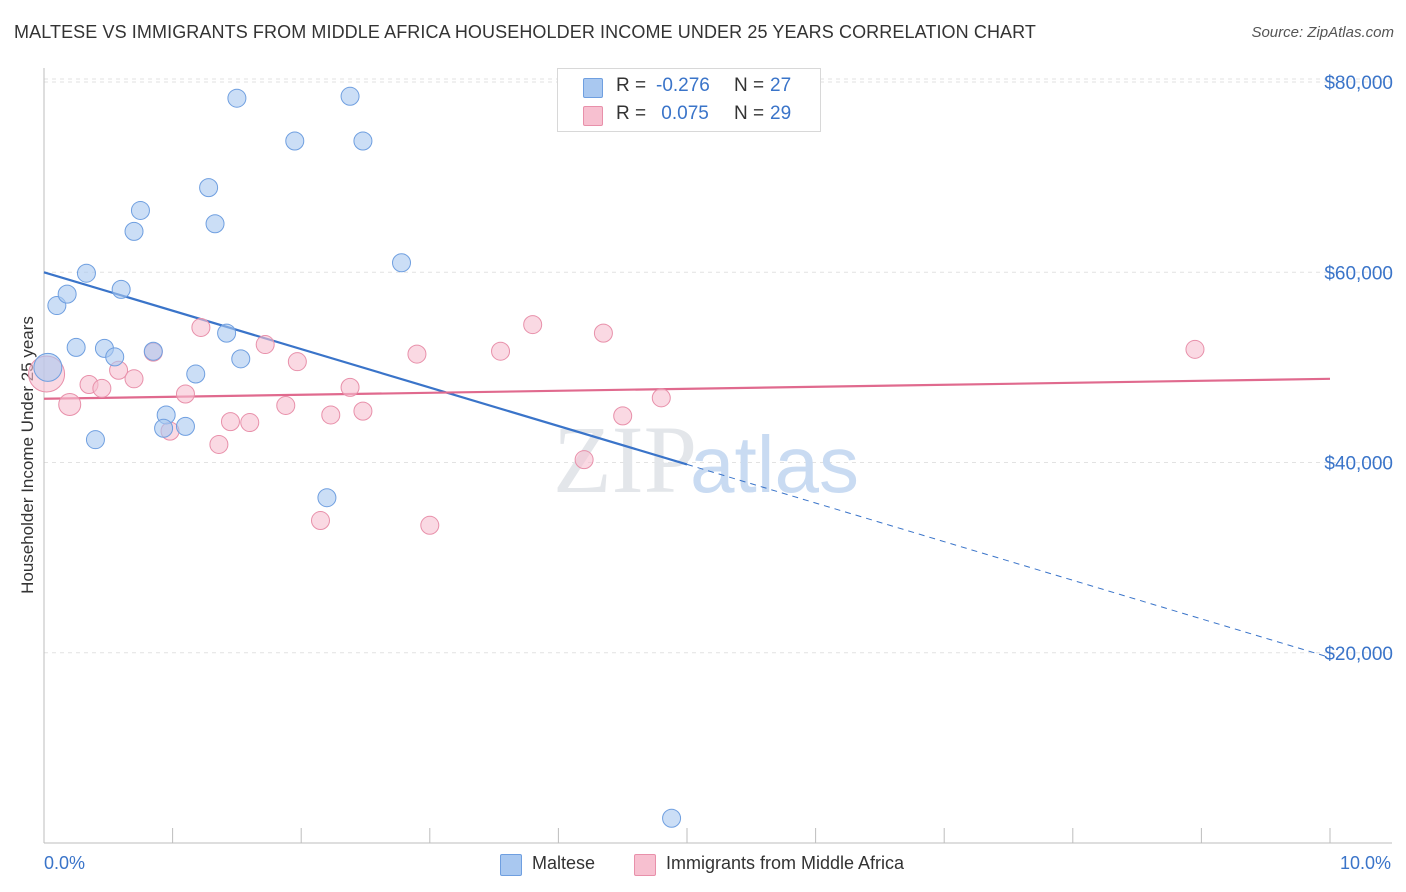 This screenshot has width=1406, height=892. What do you see at coordinates (593, 116) in the screenshot?
I see `legend-swatch-middle-africa` at bounding box center [593, 116].